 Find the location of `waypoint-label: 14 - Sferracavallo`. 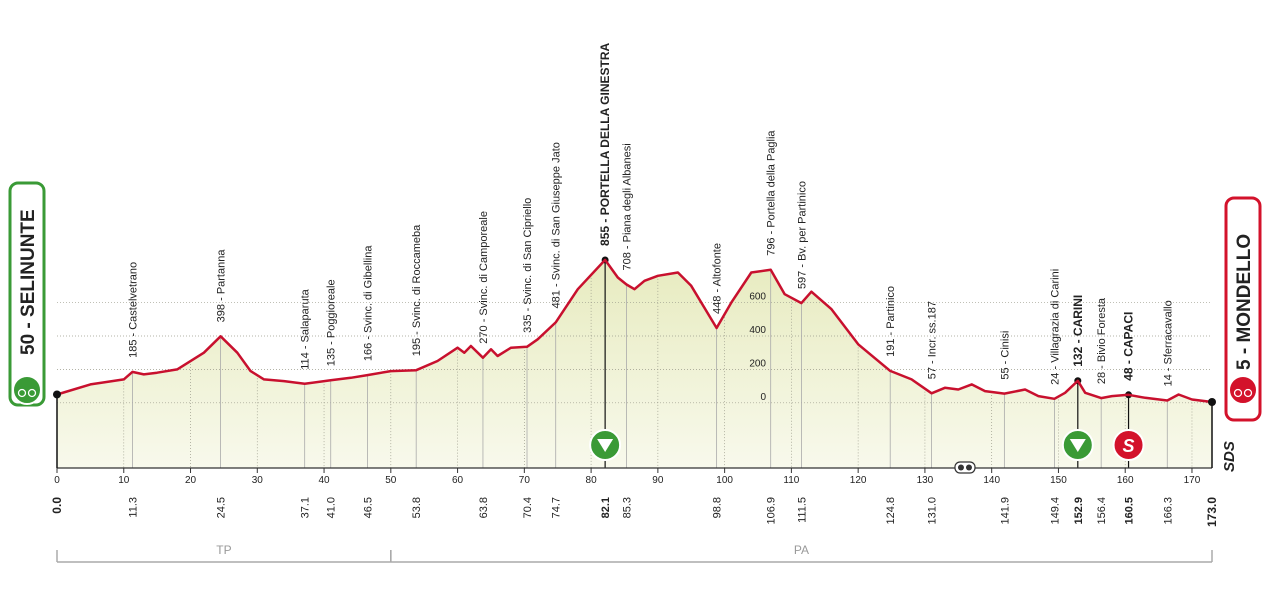

waypoint-label: 14 - Sferracavallo is located at coordinates (1168, 343).